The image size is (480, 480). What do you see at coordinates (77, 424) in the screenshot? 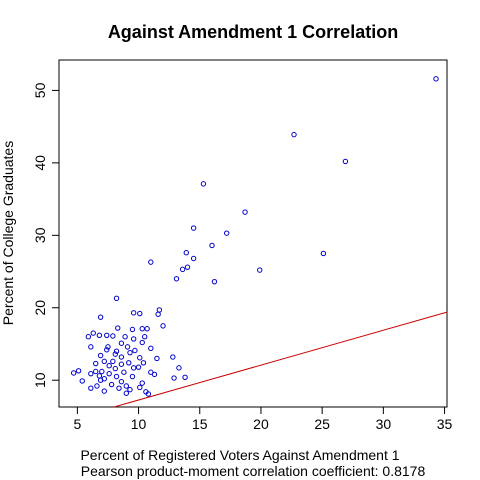
I see `x-tick-label: 5` at bounding box center [77, 424].